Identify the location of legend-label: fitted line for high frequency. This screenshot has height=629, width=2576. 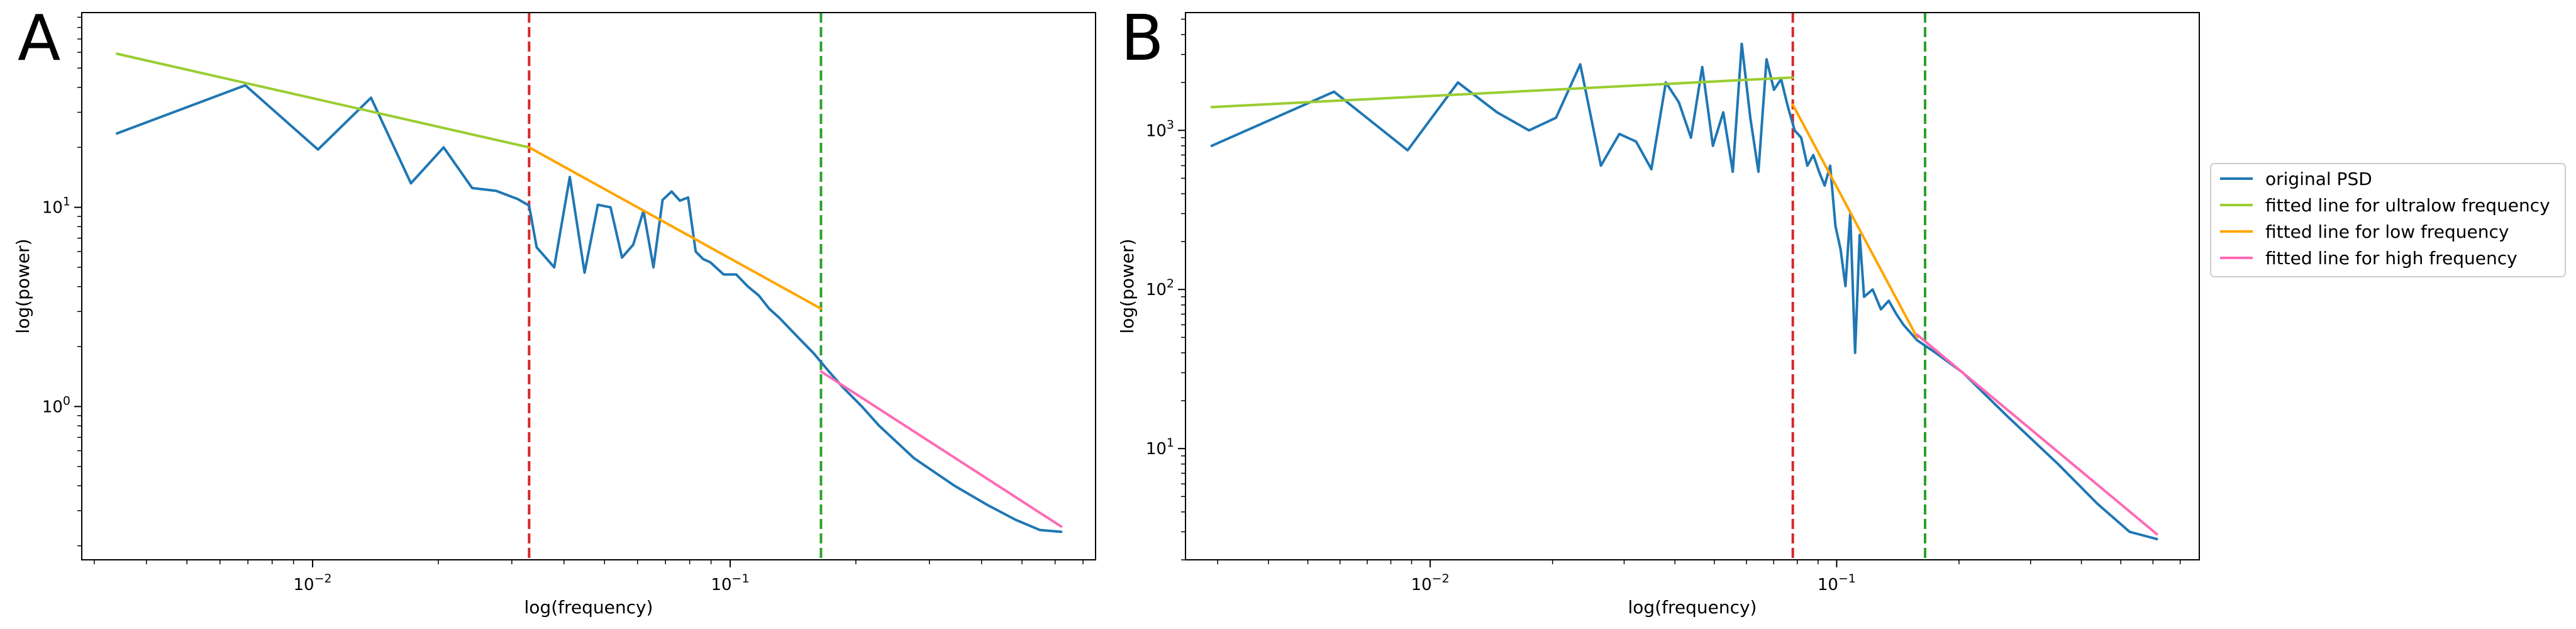
(2391, 258).